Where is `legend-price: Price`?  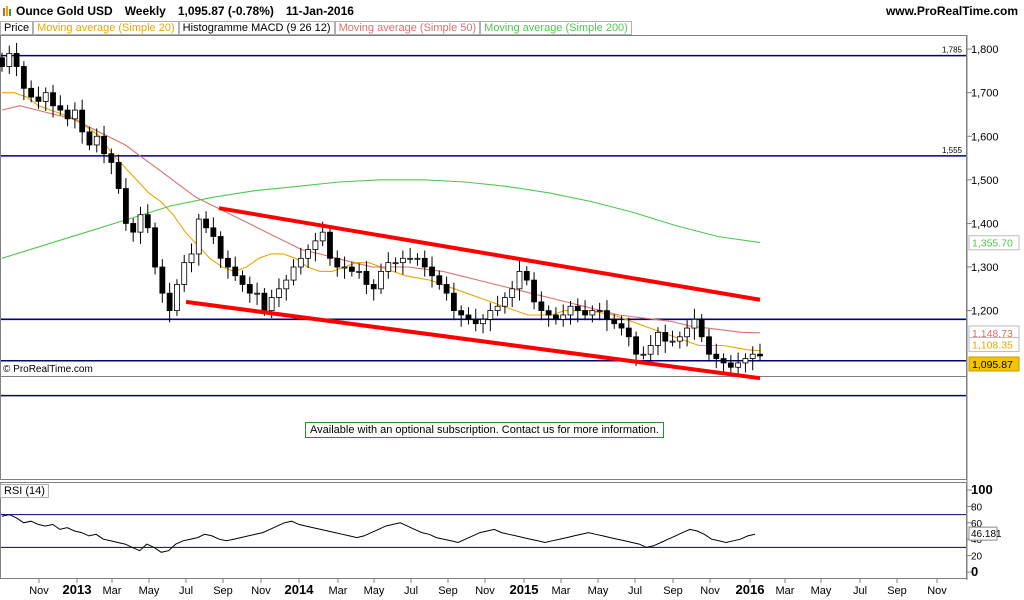
legend-price: Price is located at coordinates (17, 28).